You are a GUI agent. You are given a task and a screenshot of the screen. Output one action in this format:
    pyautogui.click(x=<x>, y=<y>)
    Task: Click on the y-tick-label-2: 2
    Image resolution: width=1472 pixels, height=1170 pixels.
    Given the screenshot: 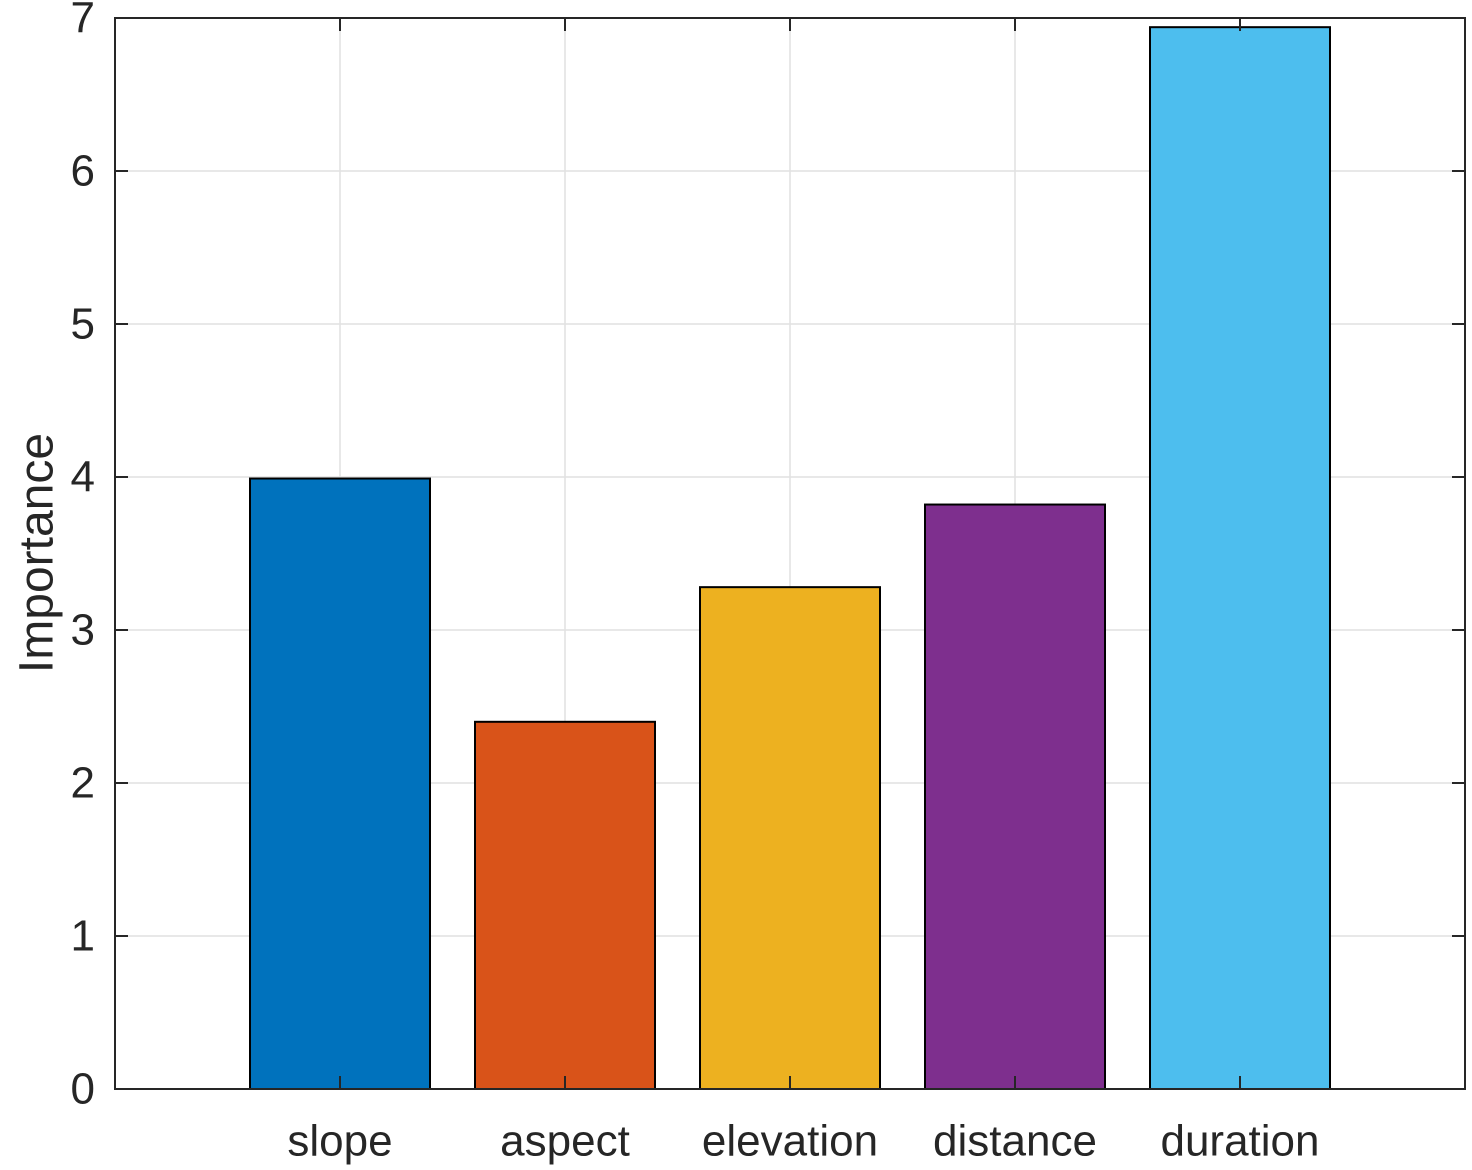 What is the action you would take?
    pyautogui.click(x=83, y=783)
    